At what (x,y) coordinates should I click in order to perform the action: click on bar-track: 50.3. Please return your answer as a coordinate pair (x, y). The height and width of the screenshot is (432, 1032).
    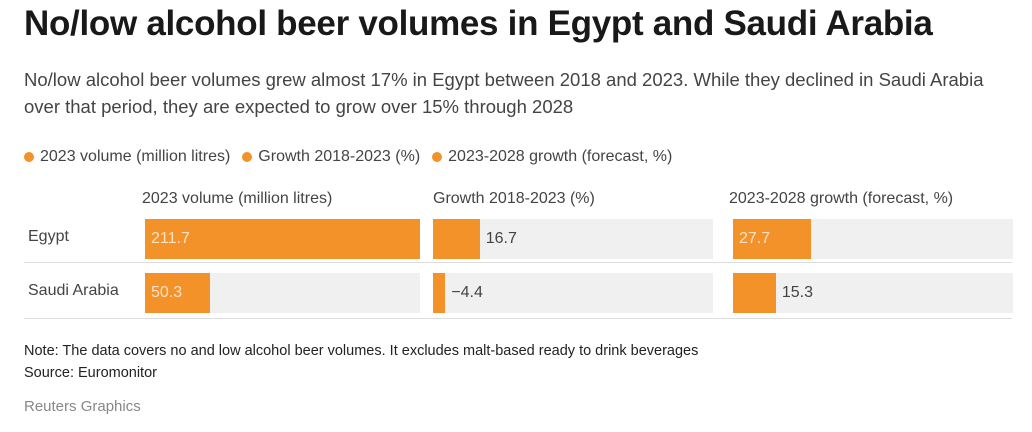
    Looking at the image, I should click on (282, 293).